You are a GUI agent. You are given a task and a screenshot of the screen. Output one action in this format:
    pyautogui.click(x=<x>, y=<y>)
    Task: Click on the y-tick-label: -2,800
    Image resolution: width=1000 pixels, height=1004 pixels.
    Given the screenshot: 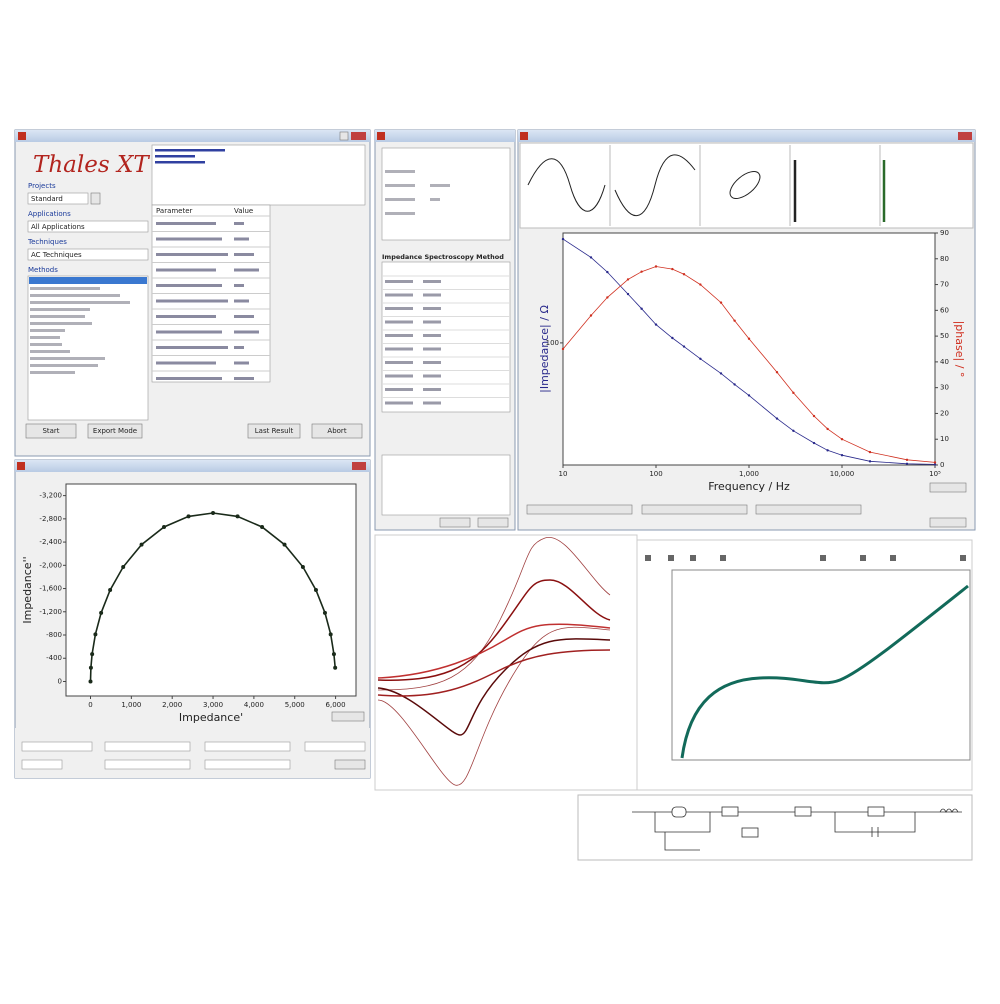 What is the action you would take?
    pyautogui.click(x=50, y=519)
    